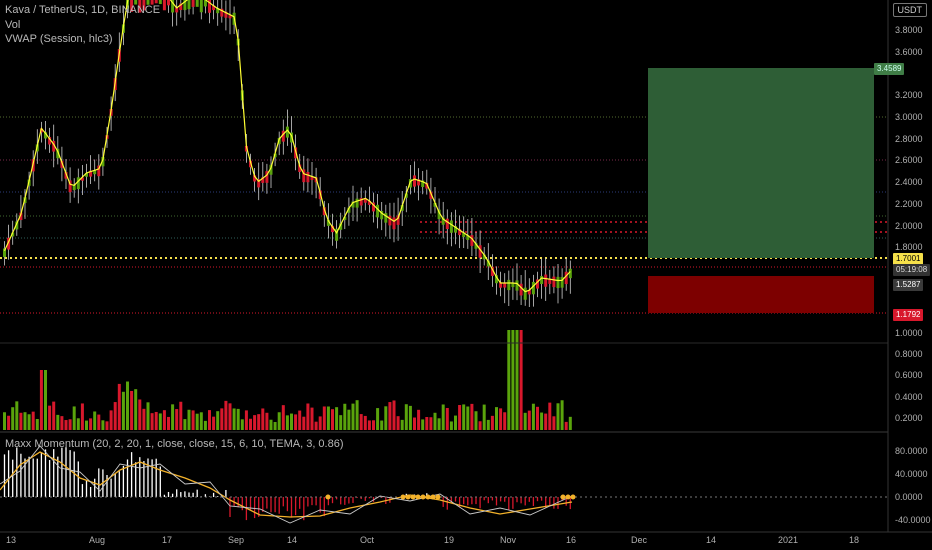  I want to click on volume-tick: 0.2000, so click(909, 418).